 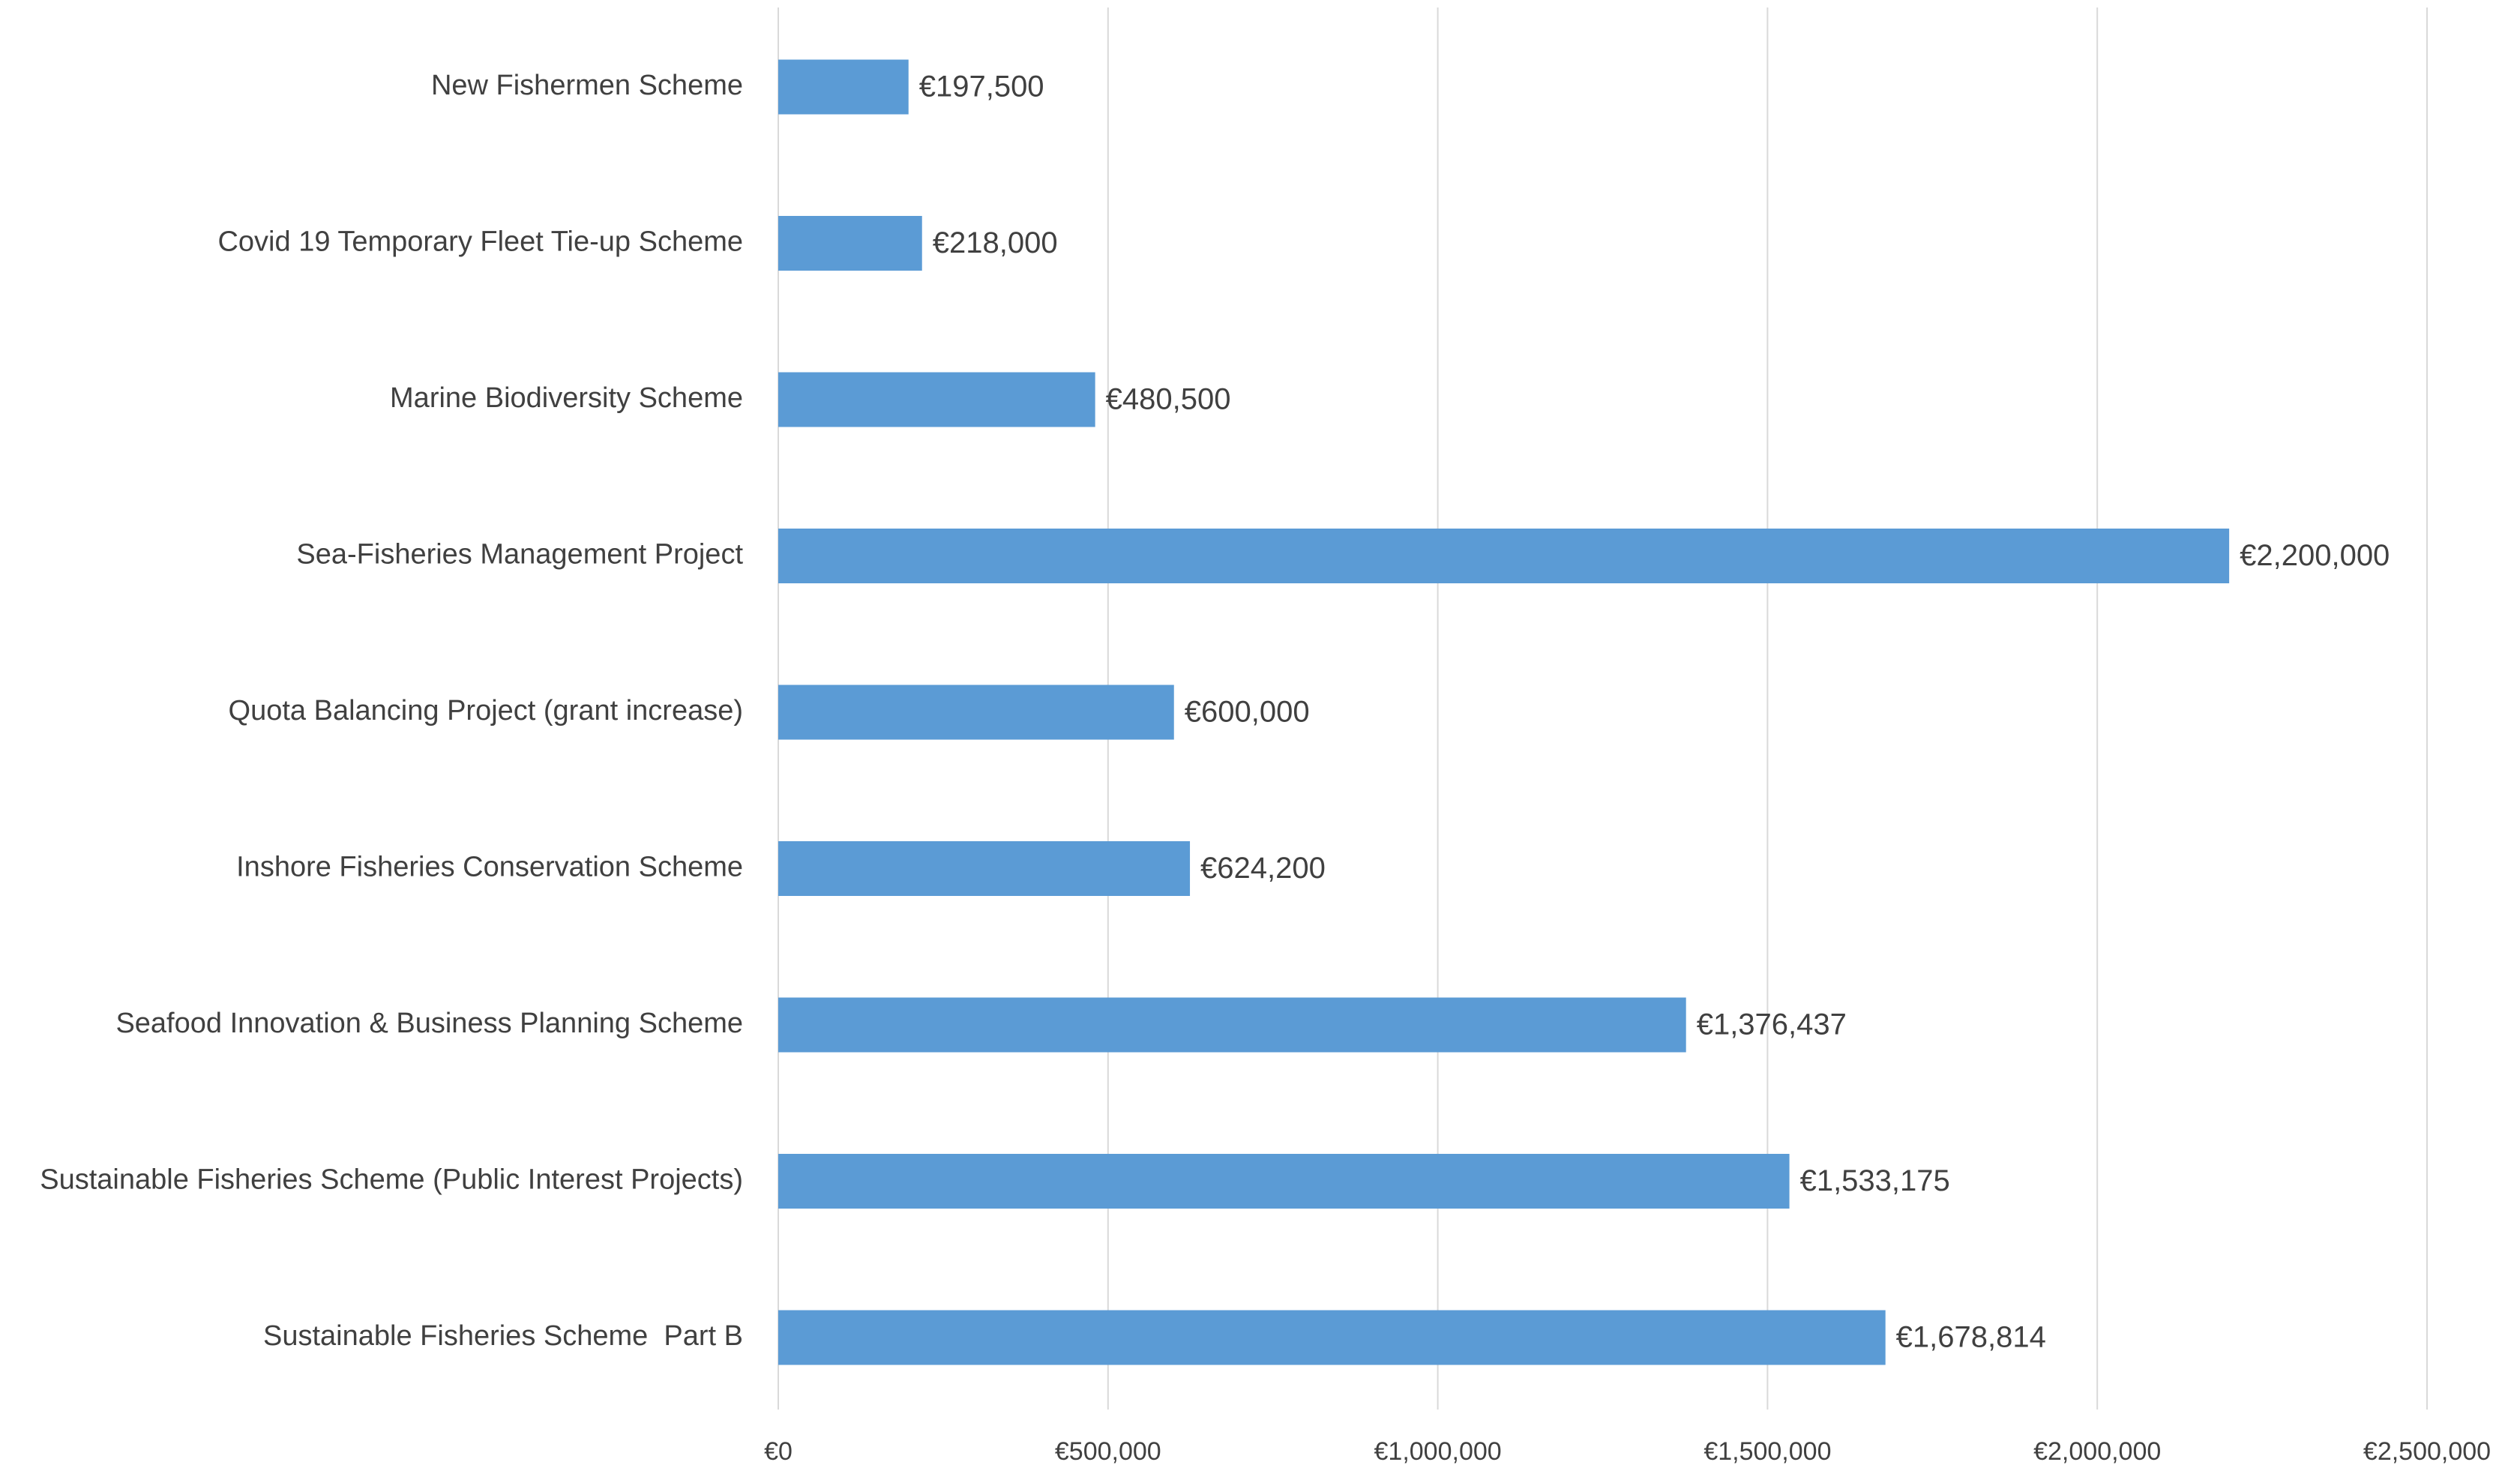 What do you see at coordinates (995, 242) in the screenshot?
I see `data-label: €218,000` at bounding box center [995, 242].